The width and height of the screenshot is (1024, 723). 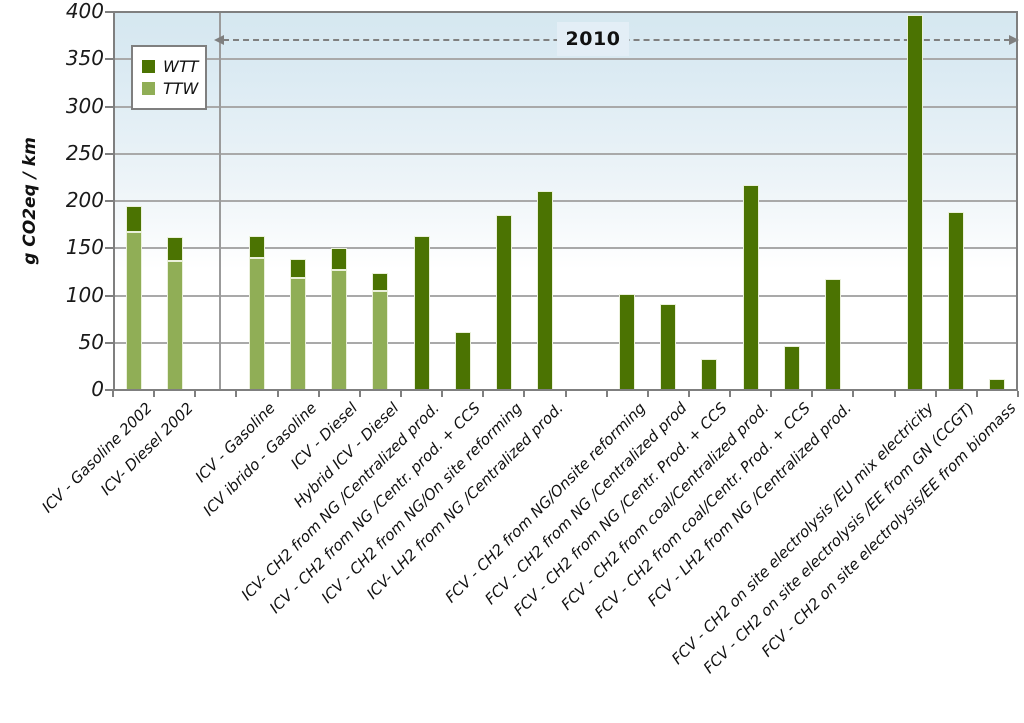 I want to click on y-axis-tick-label: 200, so click(x=84, y=200).